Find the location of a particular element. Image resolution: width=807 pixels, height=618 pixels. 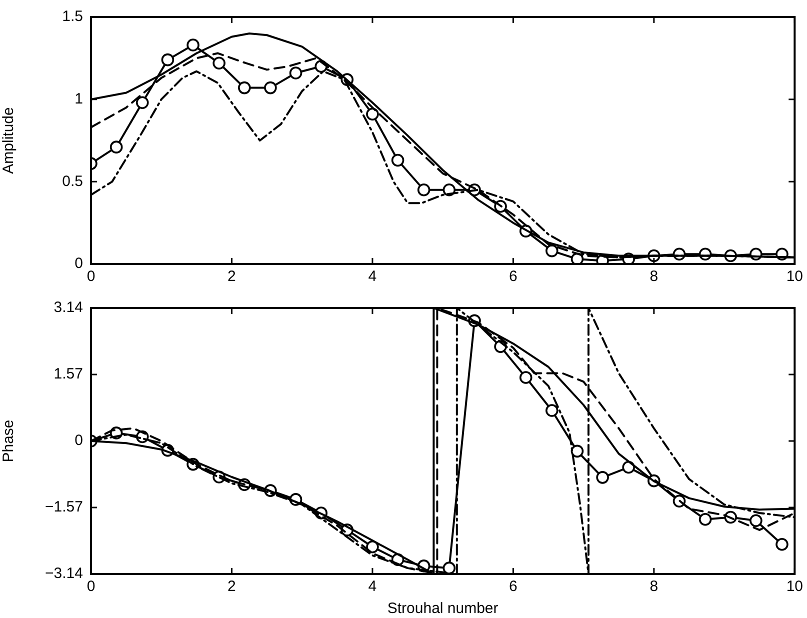

y-tick-label: −3.14 is located at coordinates (64, 573).